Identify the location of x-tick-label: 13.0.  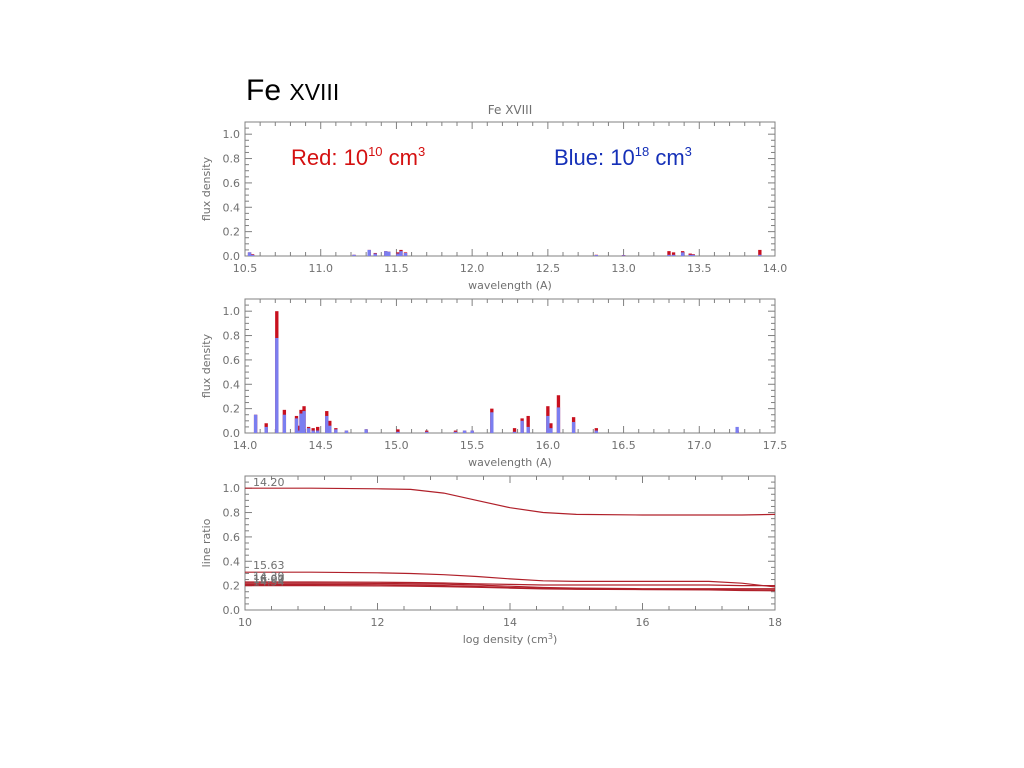
(623, 268).